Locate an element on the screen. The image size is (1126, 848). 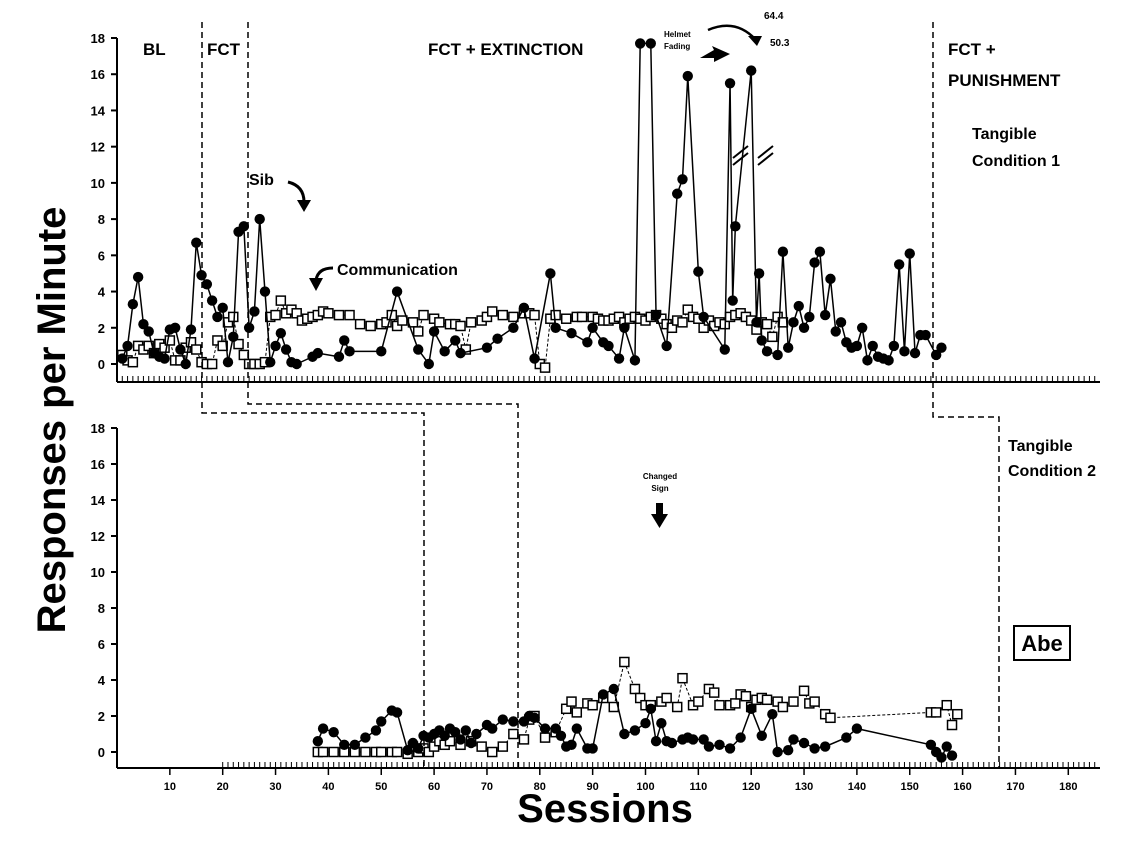
phase-fct-extinction-label: FCT + EXTINCTION is located at coordinates (505, 49).